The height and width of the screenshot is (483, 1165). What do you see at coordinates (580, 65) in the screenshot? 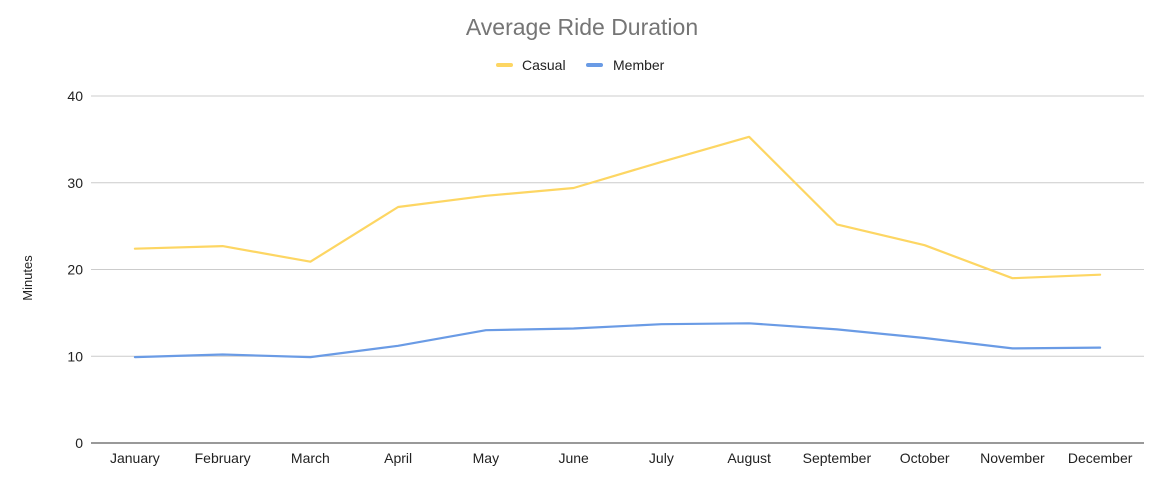
I see `legend: Casual Member` at bounding box center [580, 65].